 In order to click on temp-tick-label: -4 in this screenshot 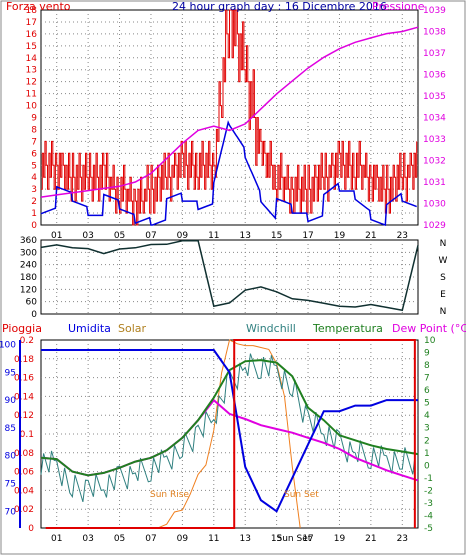, I will do `click(428, 516)`.